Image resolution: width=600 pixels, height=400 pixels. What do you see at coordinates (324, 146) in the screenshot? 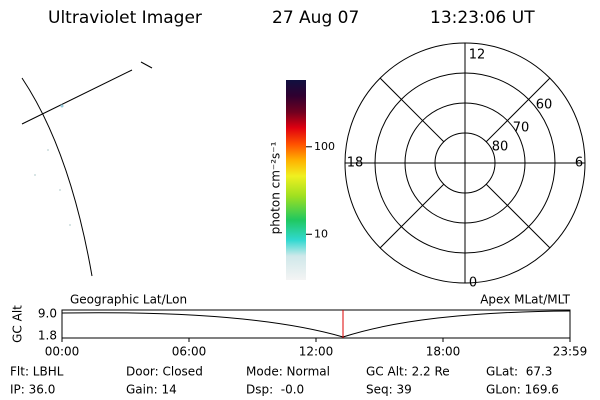
I see `colorbar-tick-label: 100` at bounding box center [324, 146].